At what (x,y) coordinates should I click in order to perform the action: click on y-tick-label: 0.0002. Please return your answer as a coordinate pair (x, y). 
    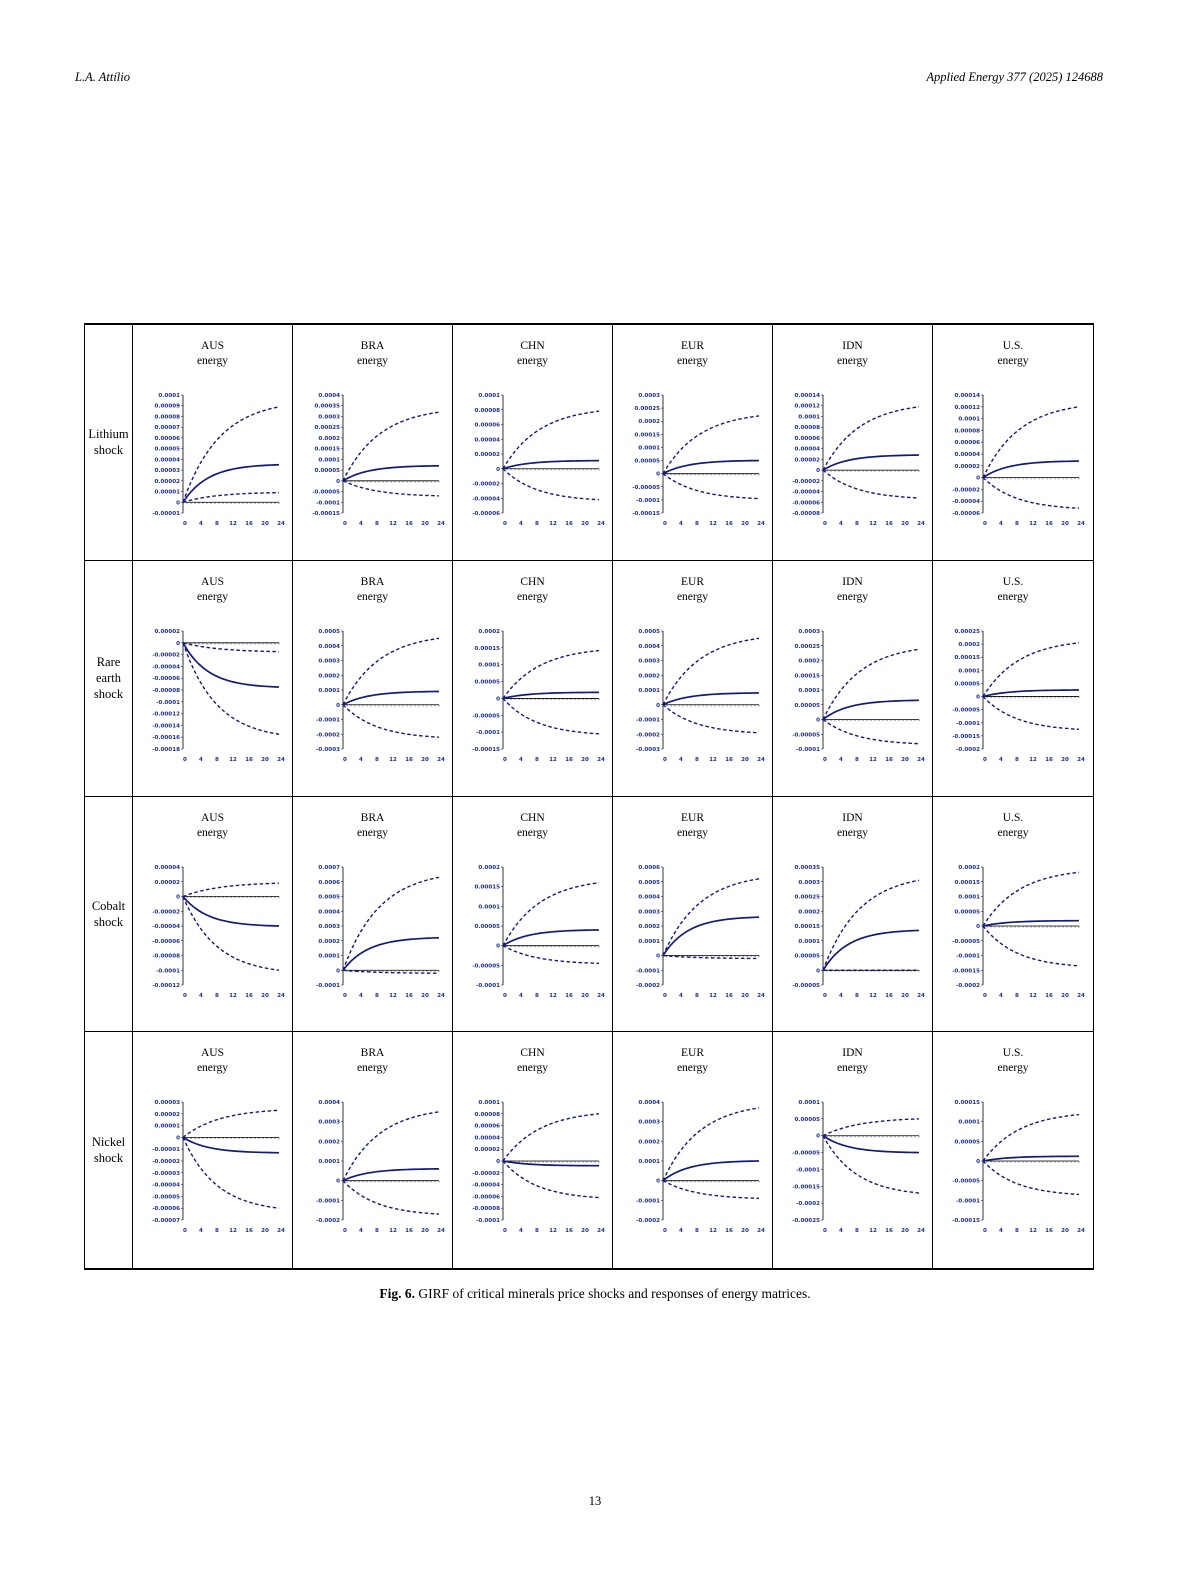
    Looking at the image, I should click on (329, 941).